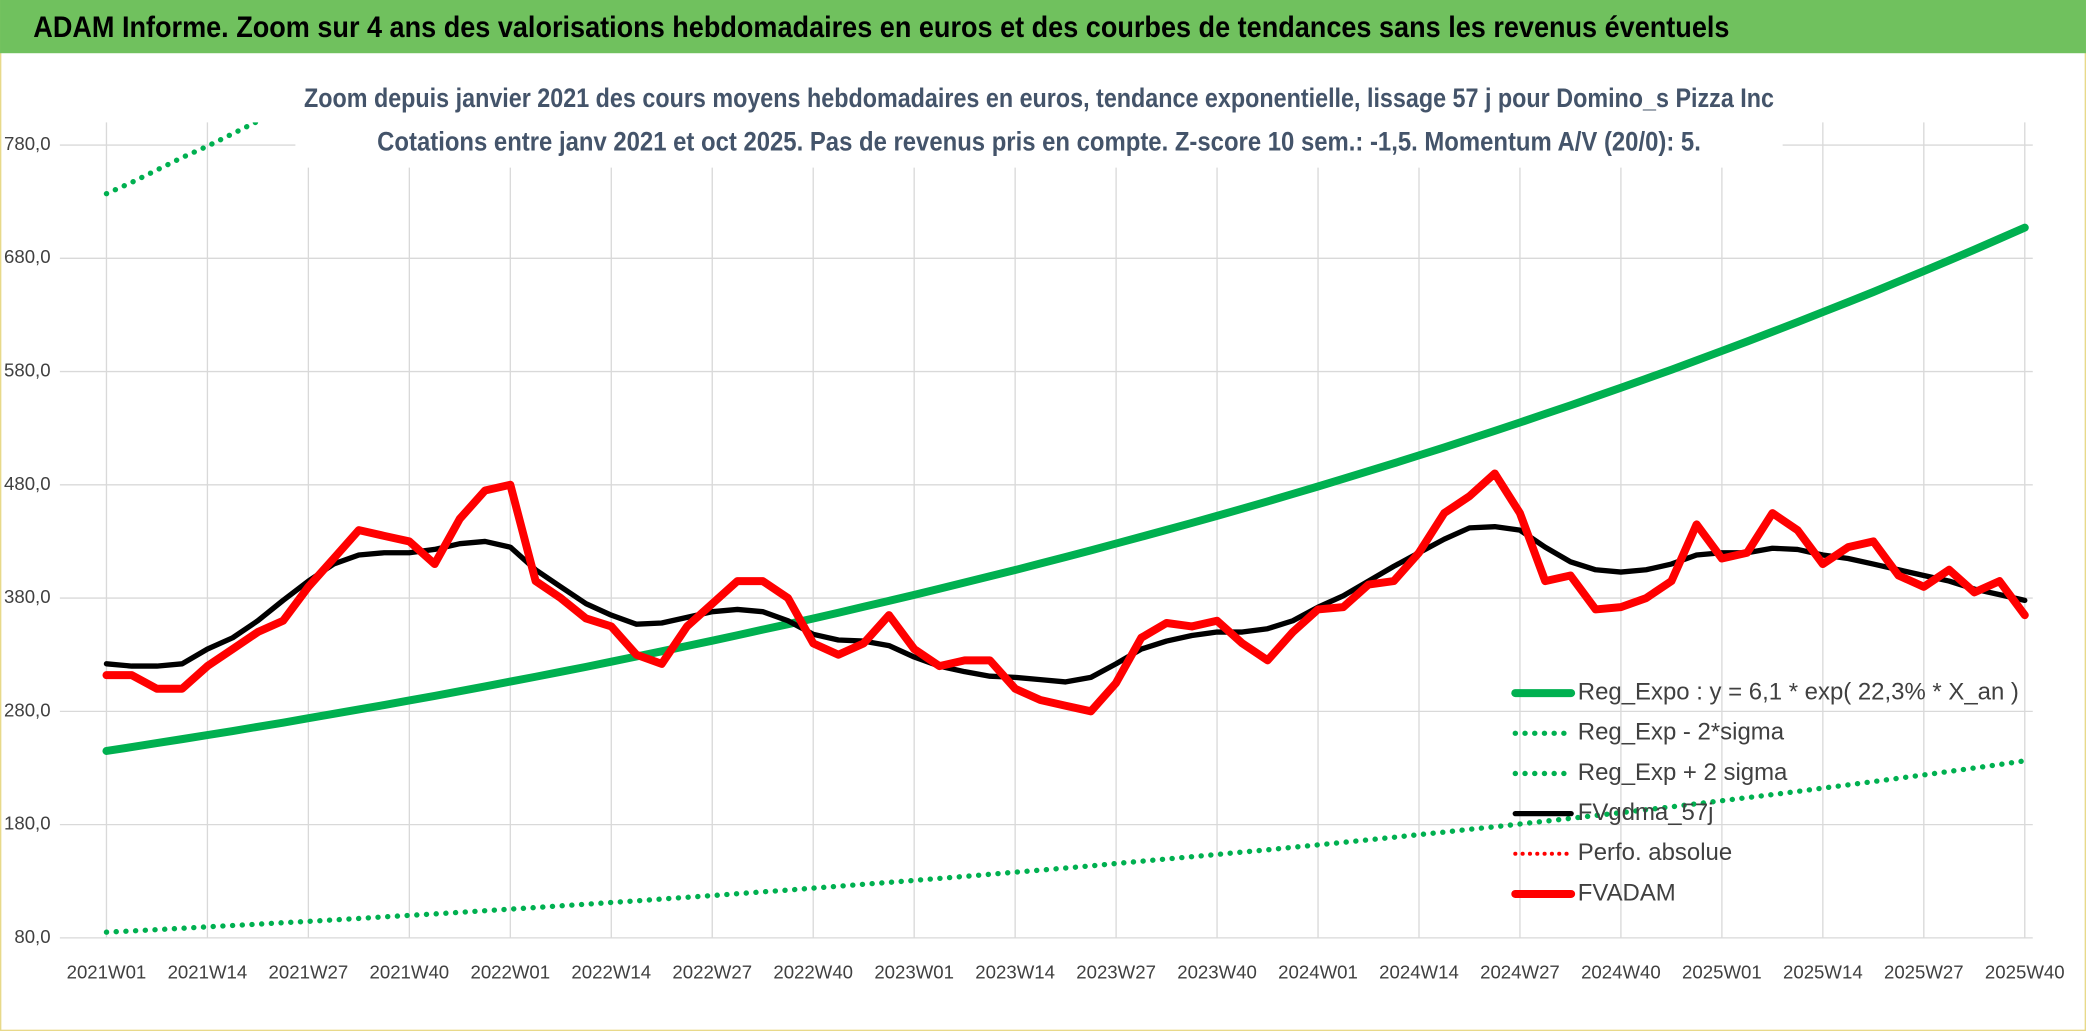 Image resolution: width=2086 pixels, height=1031 pixels. Describe the element at coordinates (1683, 772) in the screenshot. I see `legend-label: Reg_Exp + 2 sigma` at that location.